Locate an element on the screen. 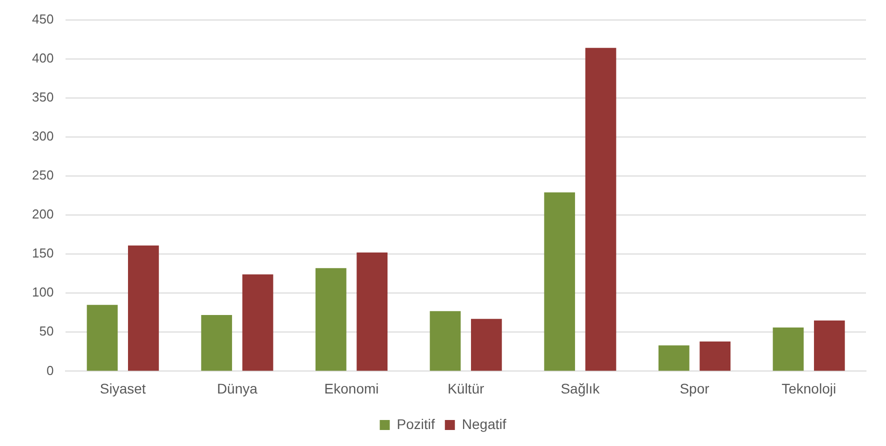 The height and width of the screenshot is (446, 886). y-tick-label: 200 is located at coordinates (43, 214).